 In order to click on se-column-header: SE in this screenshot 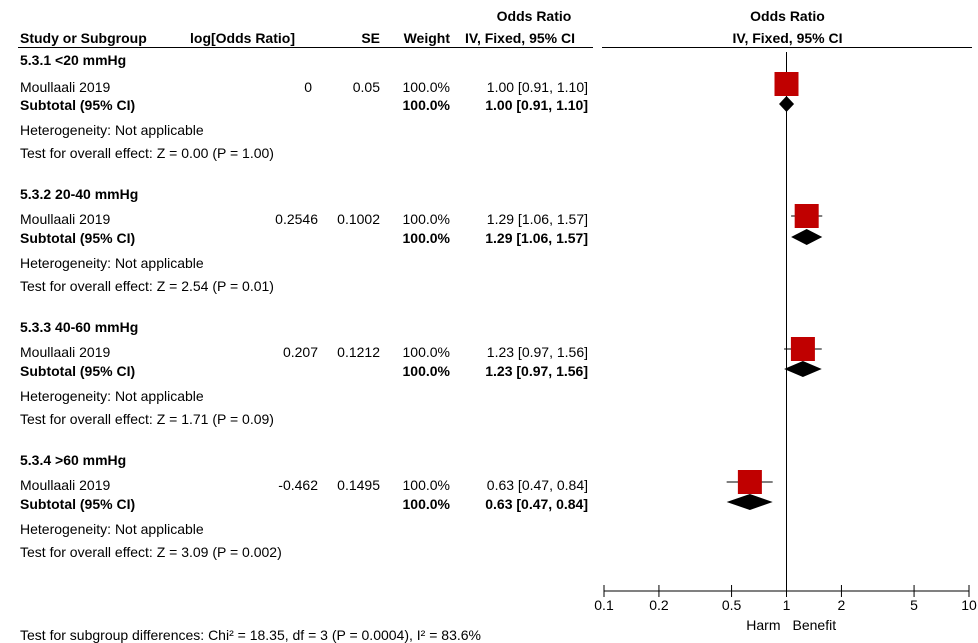, I will do `click(370, 38)`.